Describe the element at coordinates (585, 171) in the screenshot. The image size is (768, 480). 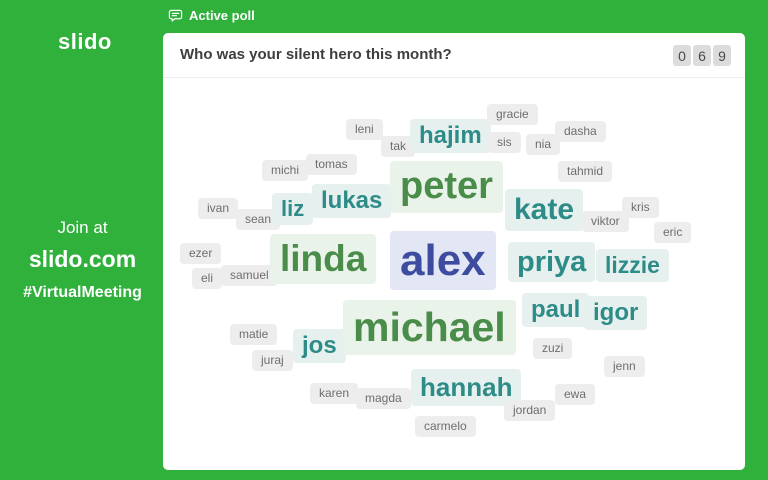
I see `cloud-word: tahmid` at that location.